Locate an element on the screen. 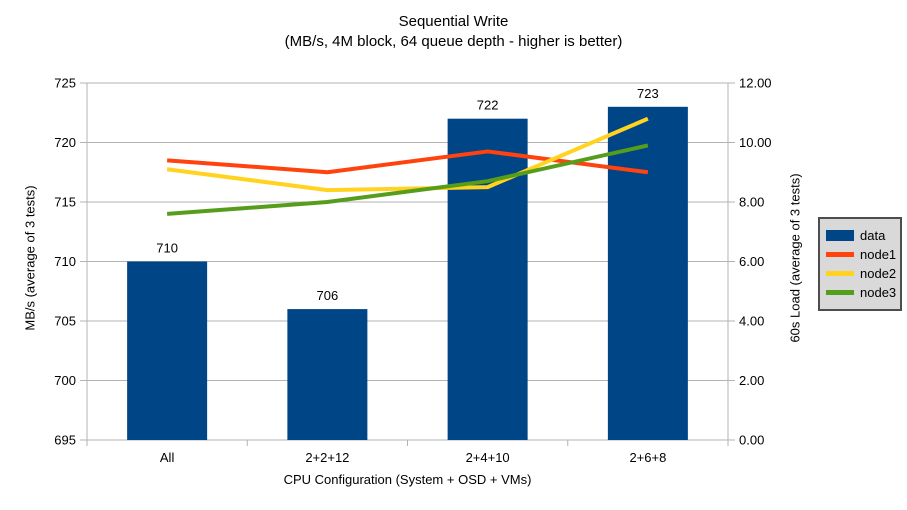  x-category-label: 2+4+10 is located at coordinates (488, 457).